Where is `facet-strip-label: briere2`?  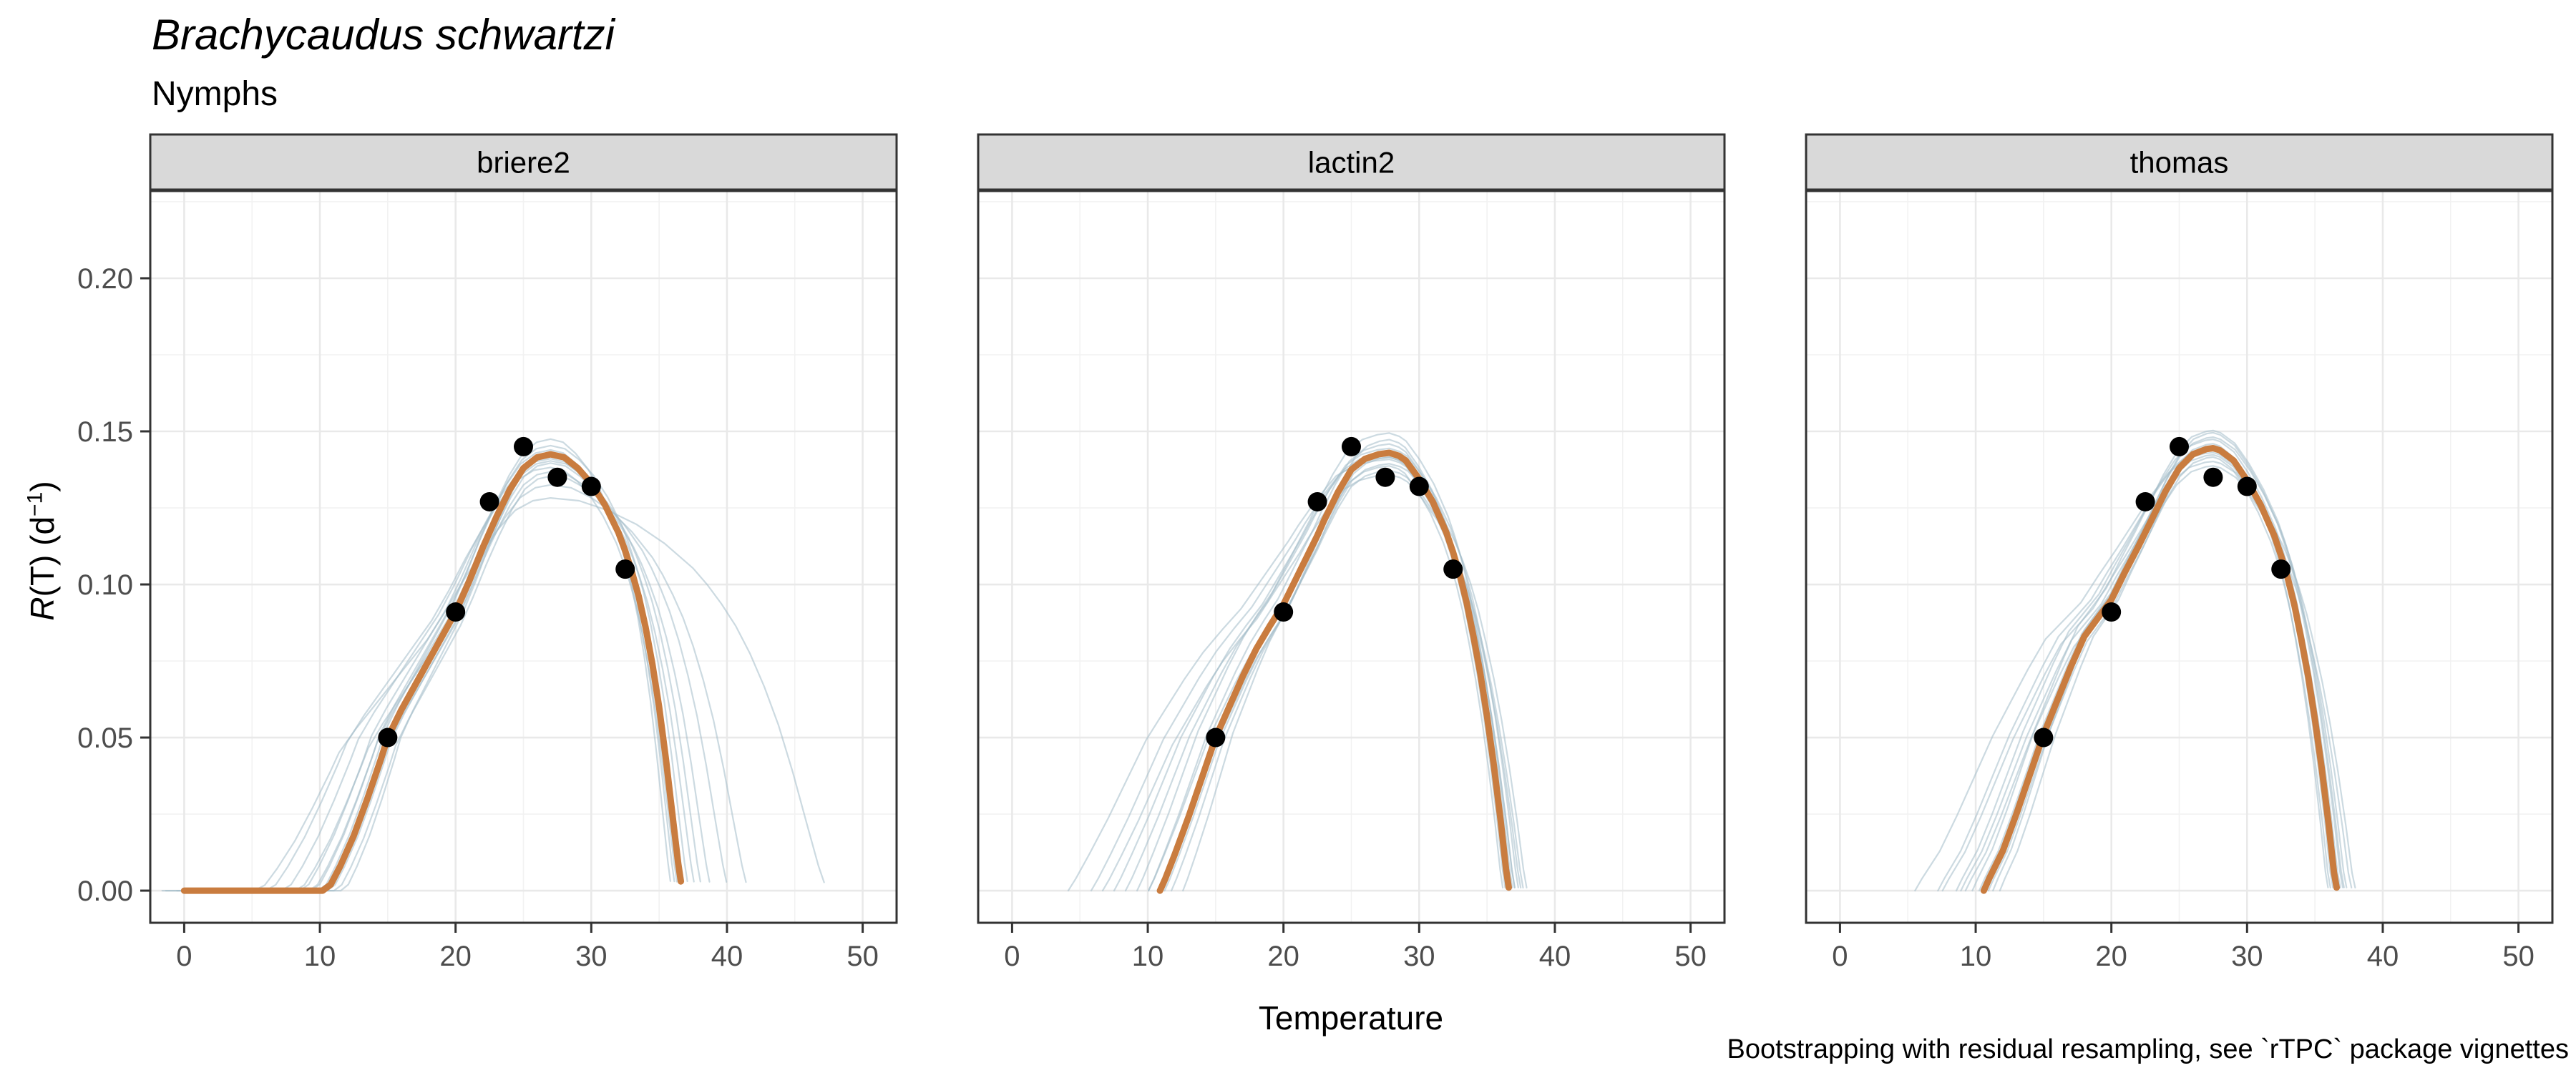 facet-strip-label: briere2 is located at coordinates (523, 163).